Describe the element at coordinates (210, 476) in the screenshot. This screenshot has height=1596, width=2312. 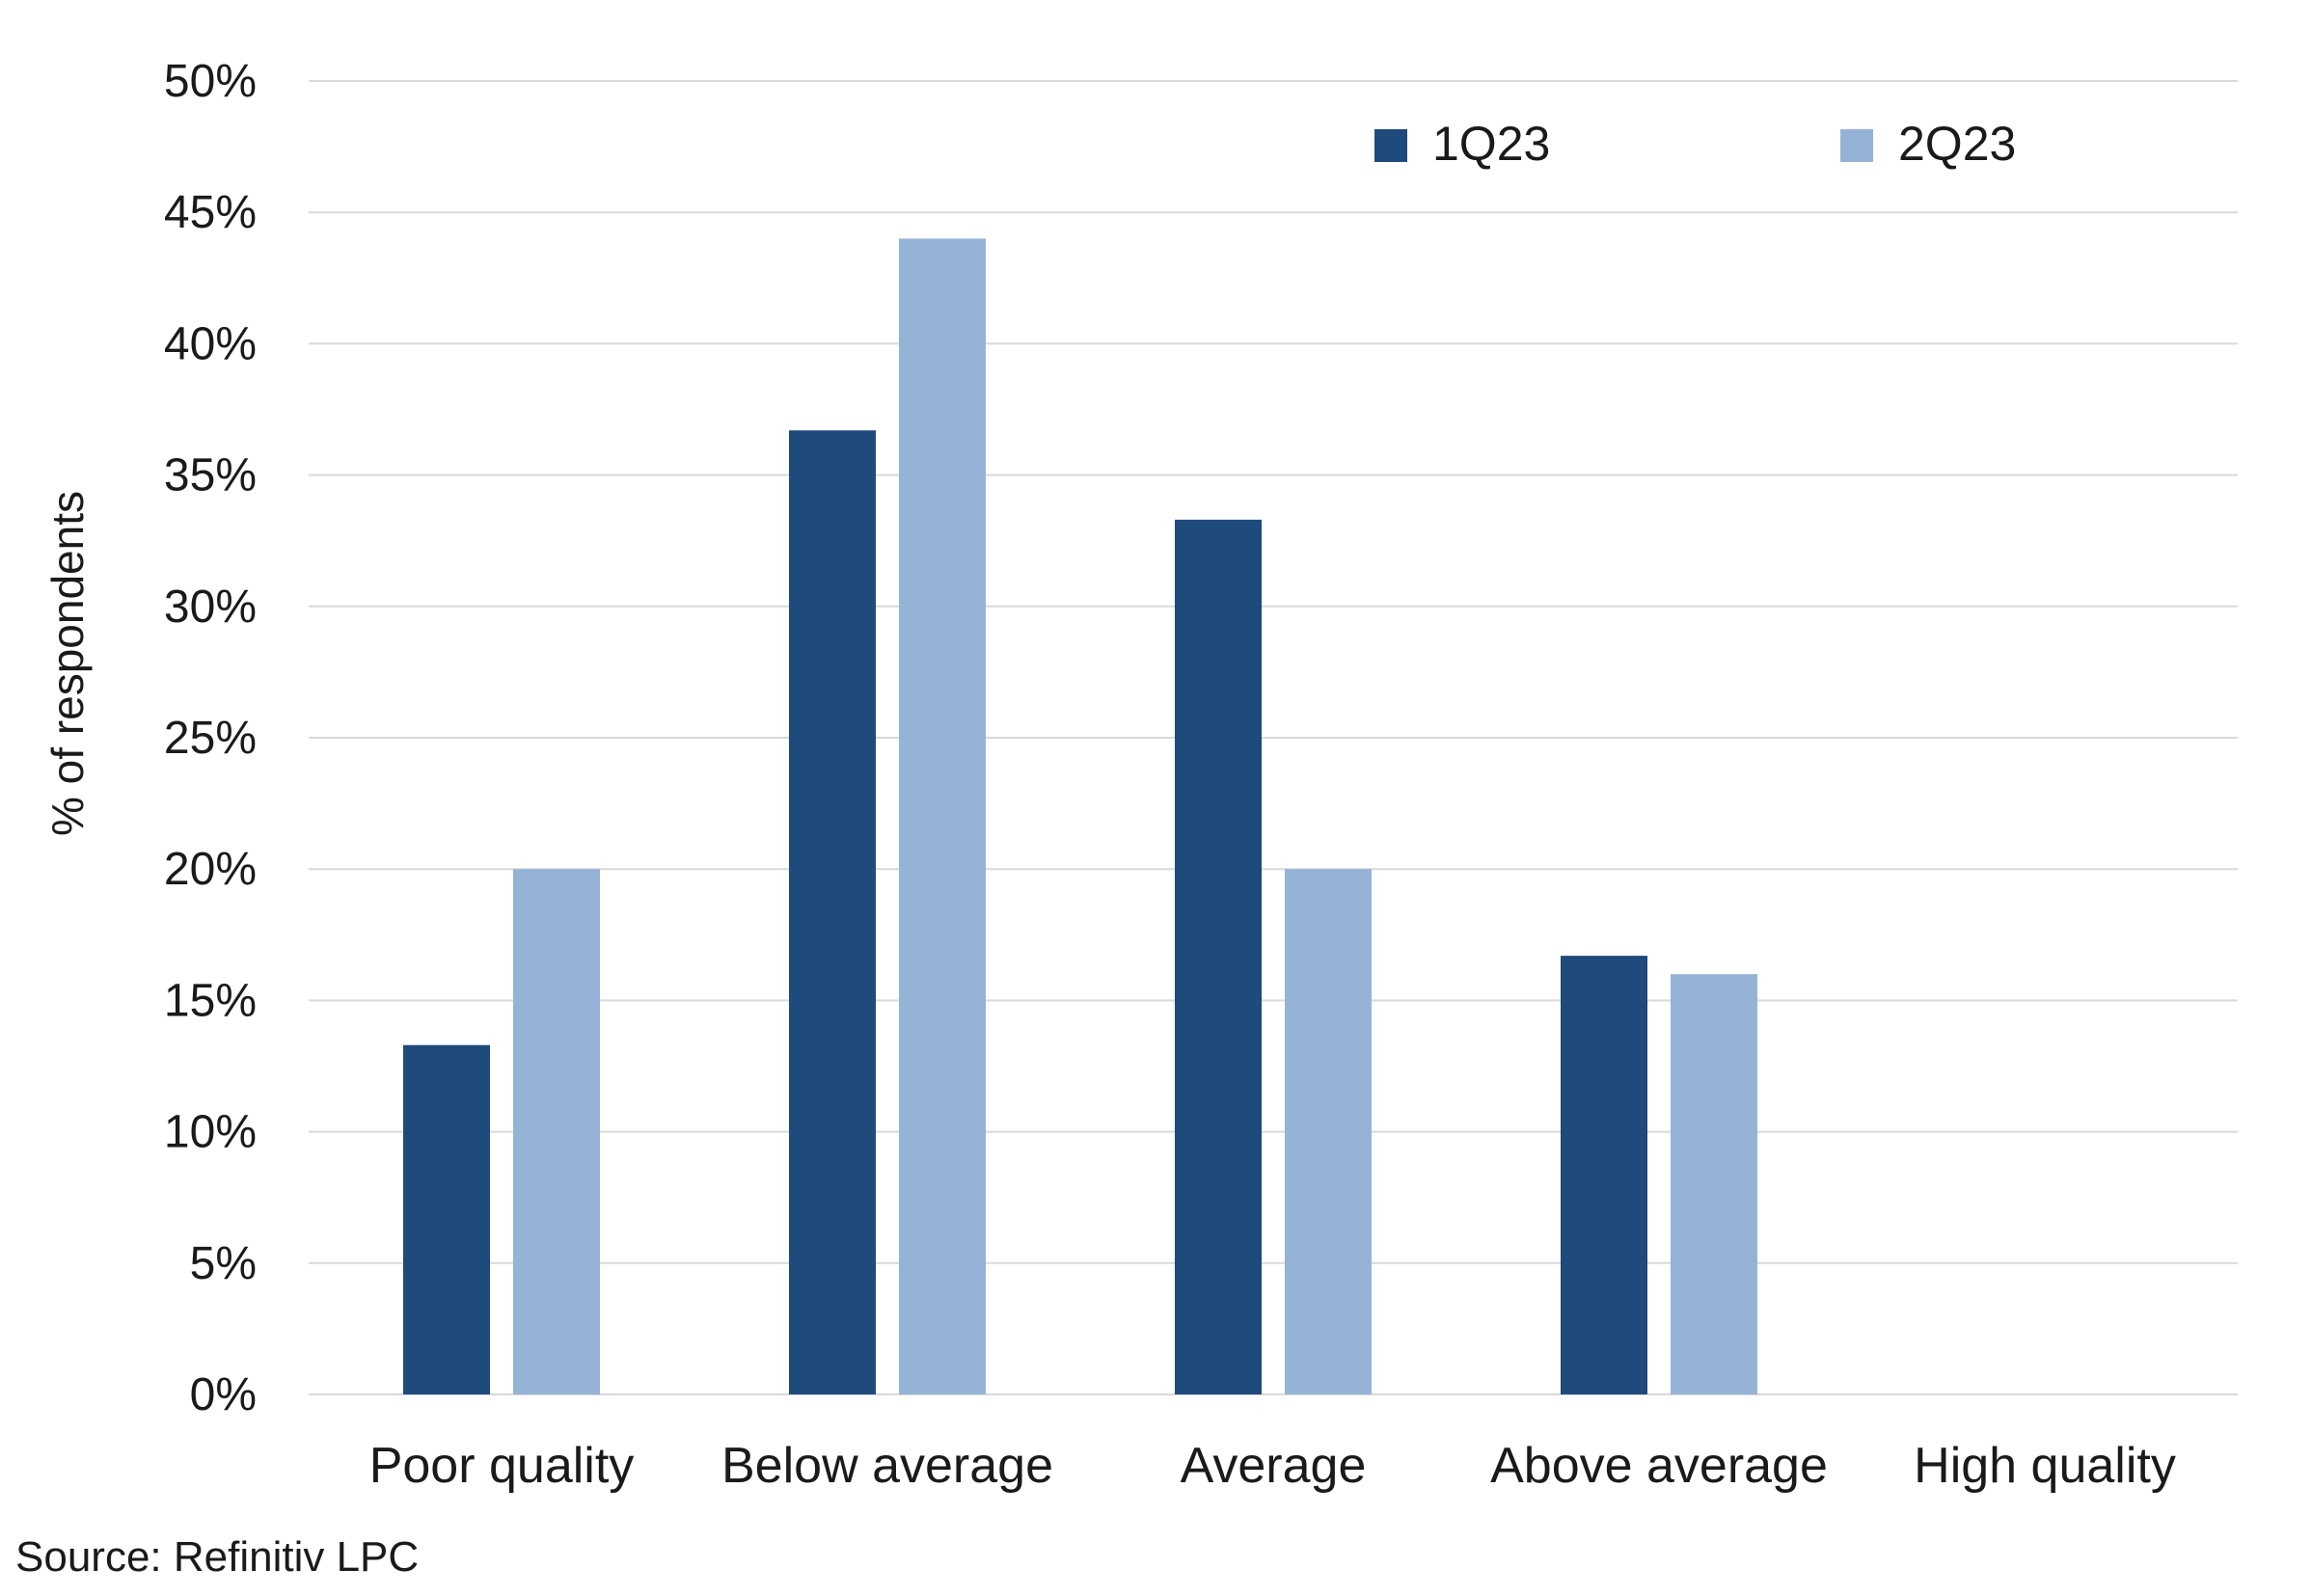
I see `y-tick-label: 35%` at that location.